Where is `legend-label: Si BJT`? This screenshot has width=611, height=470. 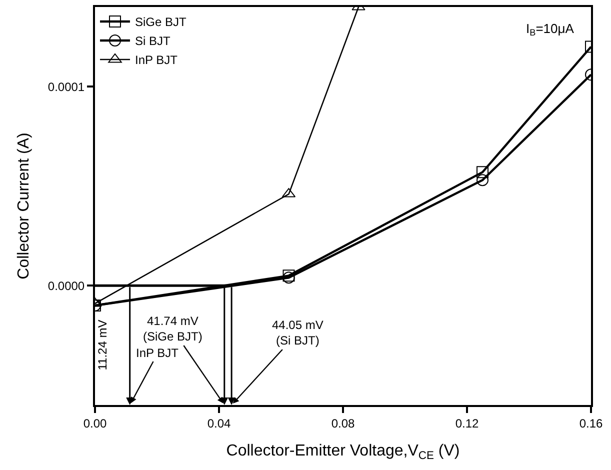
legend-label: Si BJT is located at coordinates (153, 41).